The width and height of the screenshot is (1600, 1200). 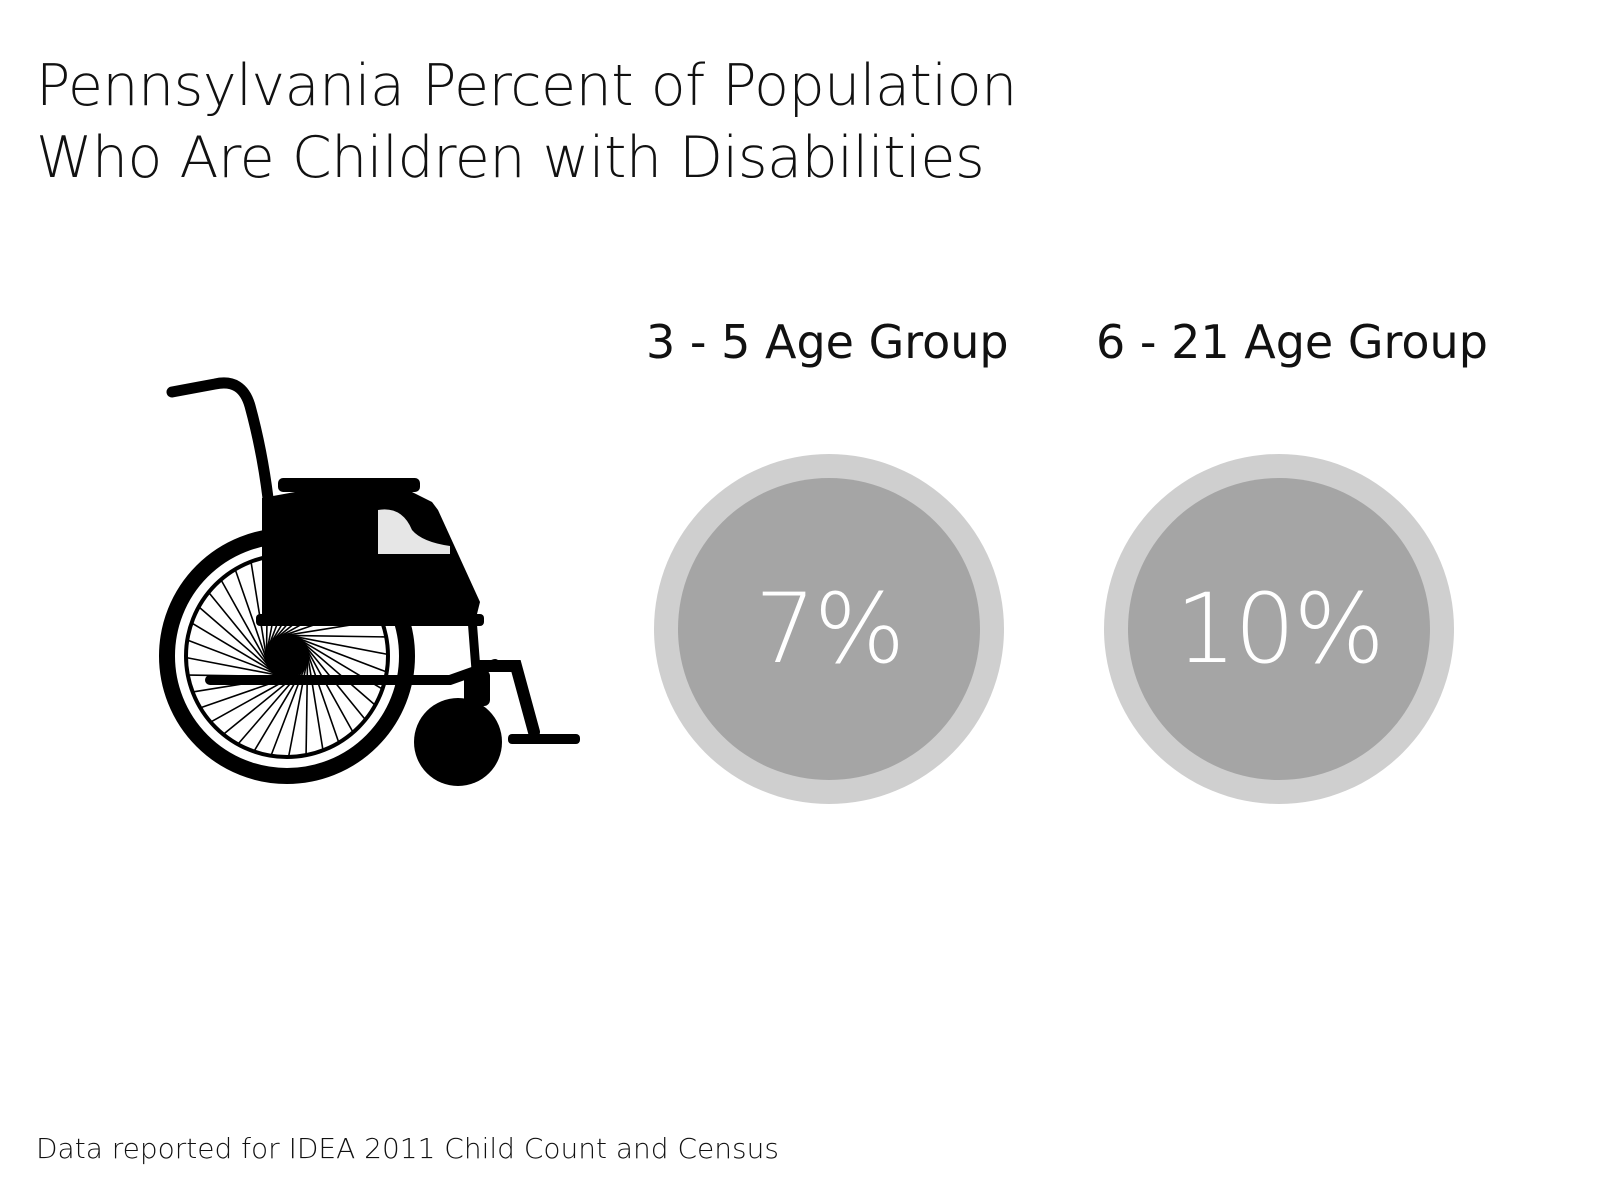 I want to click on age-group-6-21: 6 - 21 Age Group 10%, so click(x=1292, y=558).